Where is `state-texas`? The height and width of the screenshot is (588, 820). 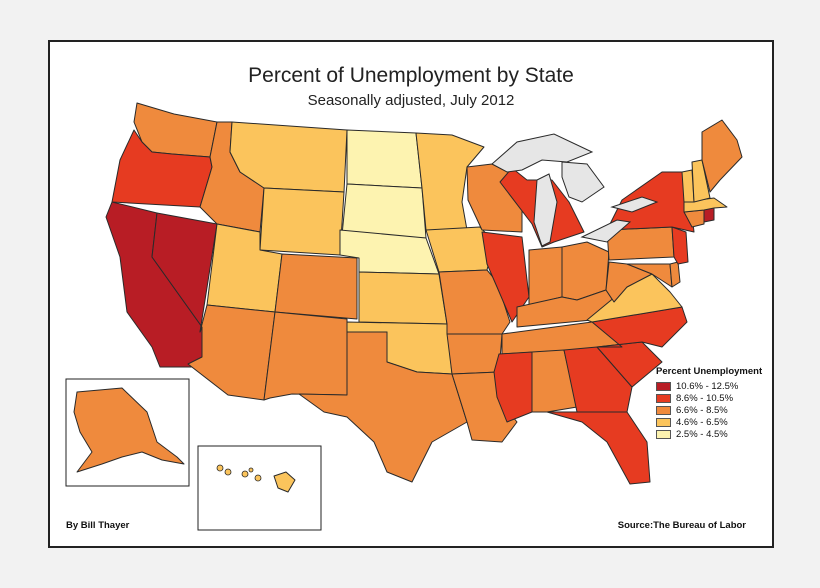 state-texas is located at coordinates (383, 407).